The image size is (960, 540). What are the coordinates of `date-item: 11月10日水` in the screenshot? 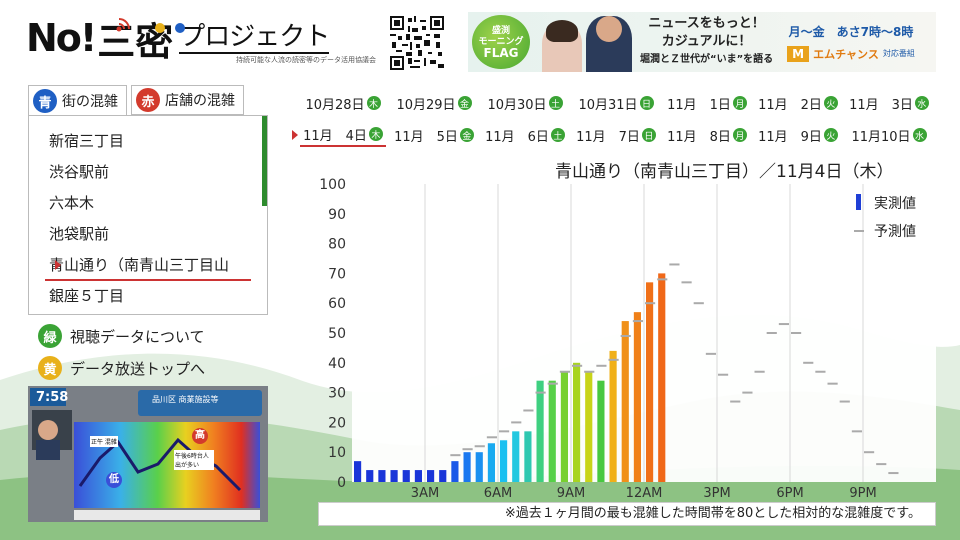 It's located at (889, 135).